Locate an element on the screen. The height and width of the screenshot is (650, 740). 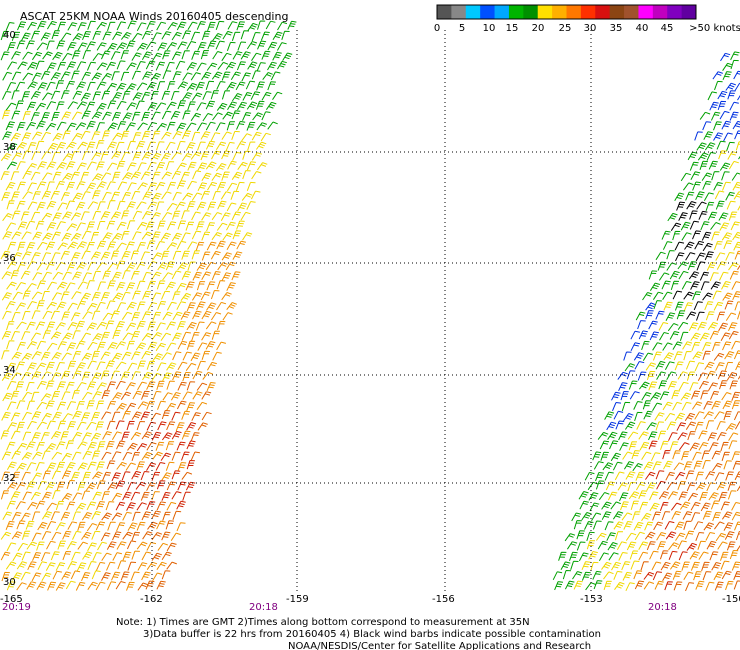
time-label: 20:19 is located at coordinates (16, 607).